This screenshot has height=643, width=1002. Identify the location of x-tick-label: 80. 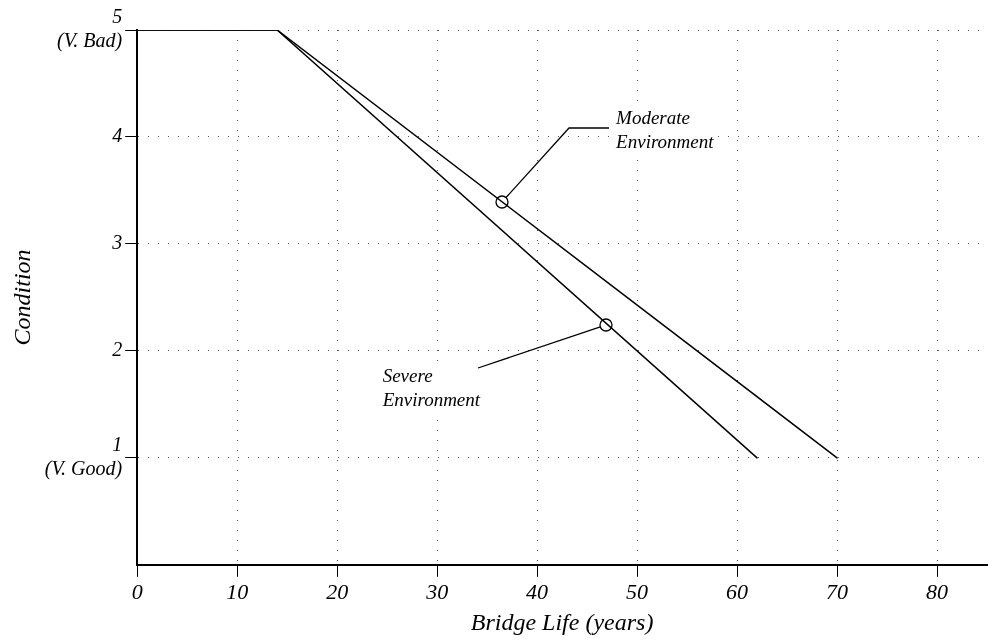
(937, 591).